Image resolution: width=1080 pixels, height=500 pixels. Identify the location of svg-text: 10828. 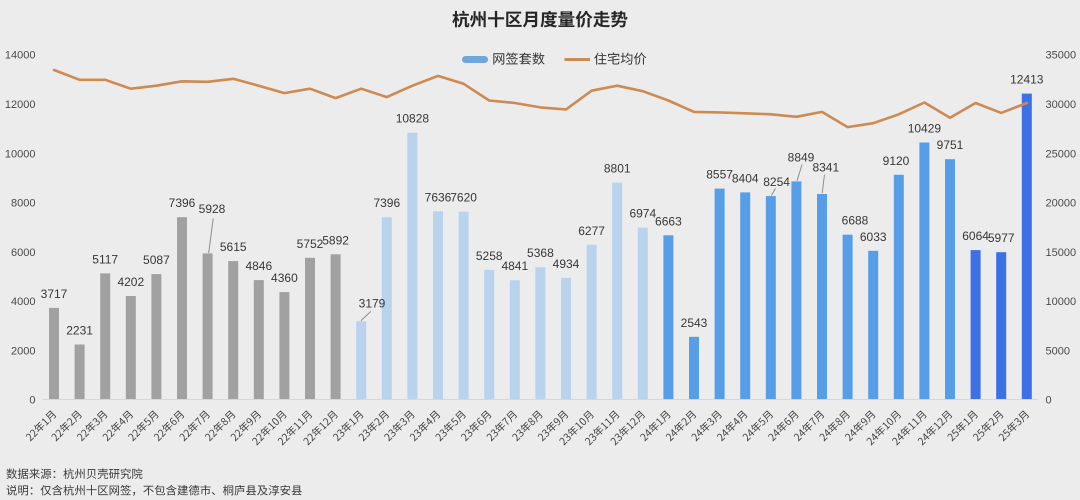
(413, 119).